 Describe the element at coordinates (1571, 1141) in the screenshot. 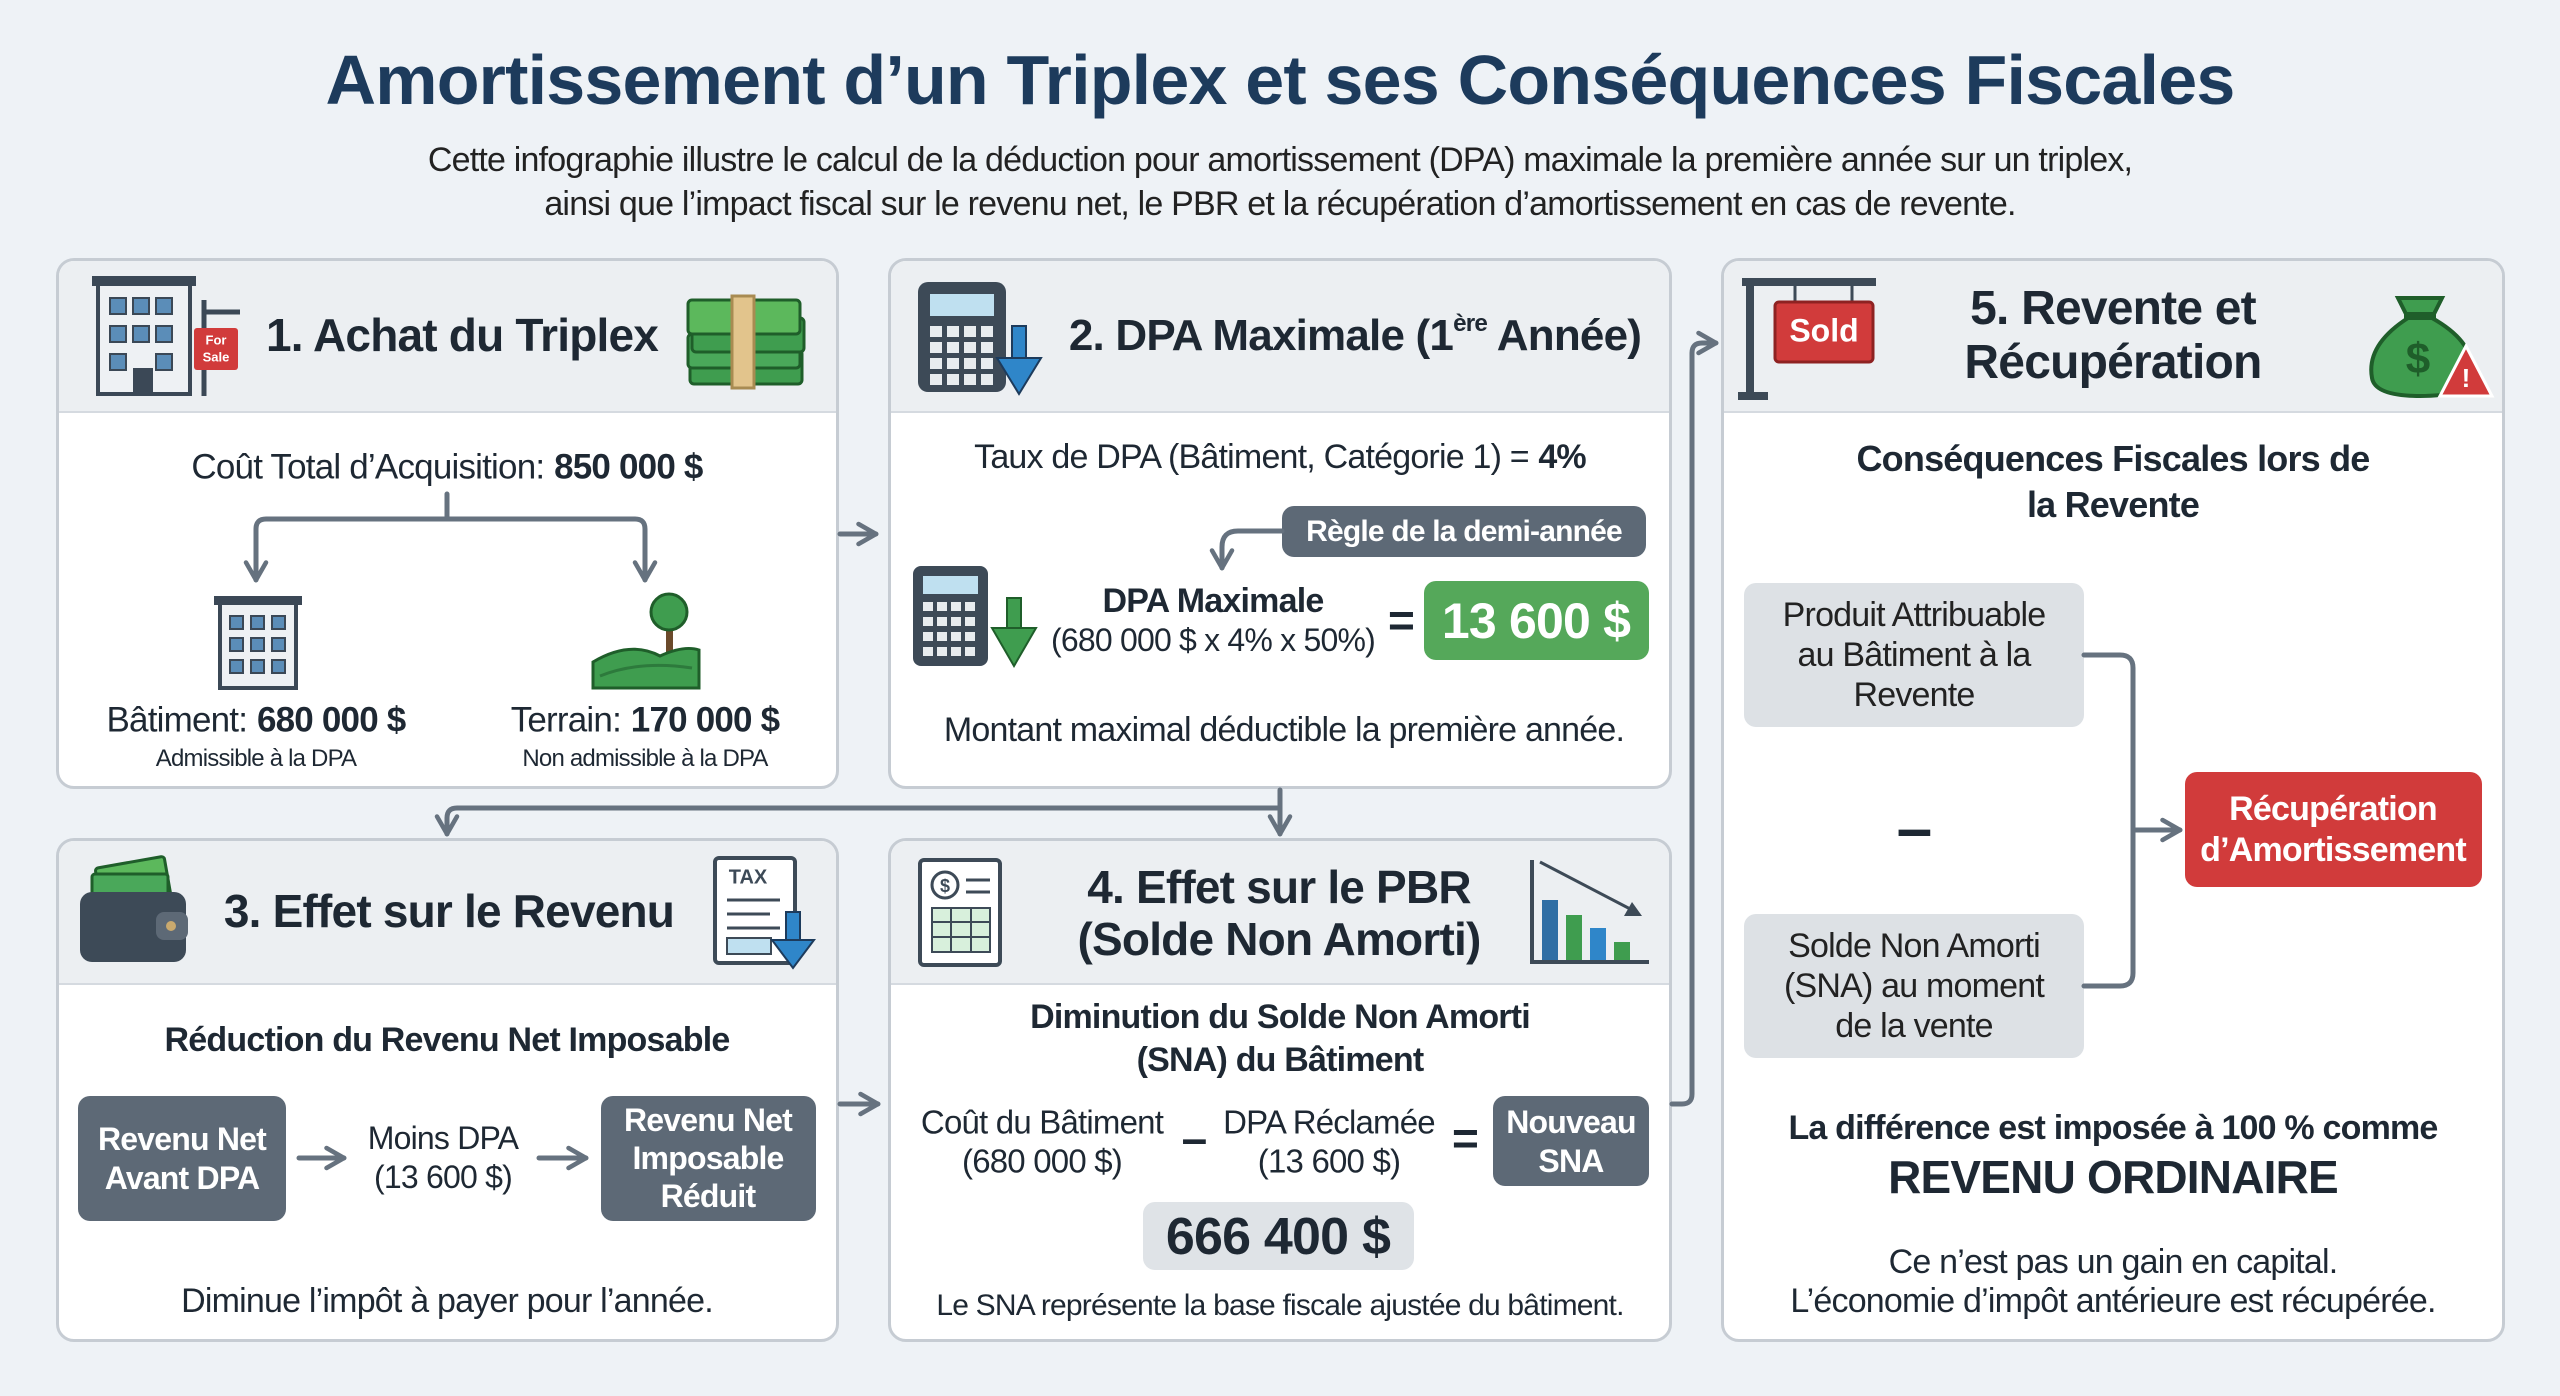

I see `new-ucc-box` at that location.